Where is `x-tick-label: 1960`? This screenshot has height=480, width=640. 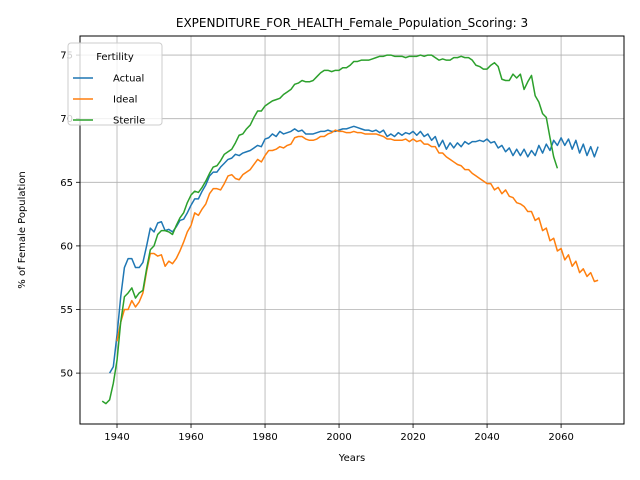 x-tick-label: 1960 is located at coordinates (190, 437).